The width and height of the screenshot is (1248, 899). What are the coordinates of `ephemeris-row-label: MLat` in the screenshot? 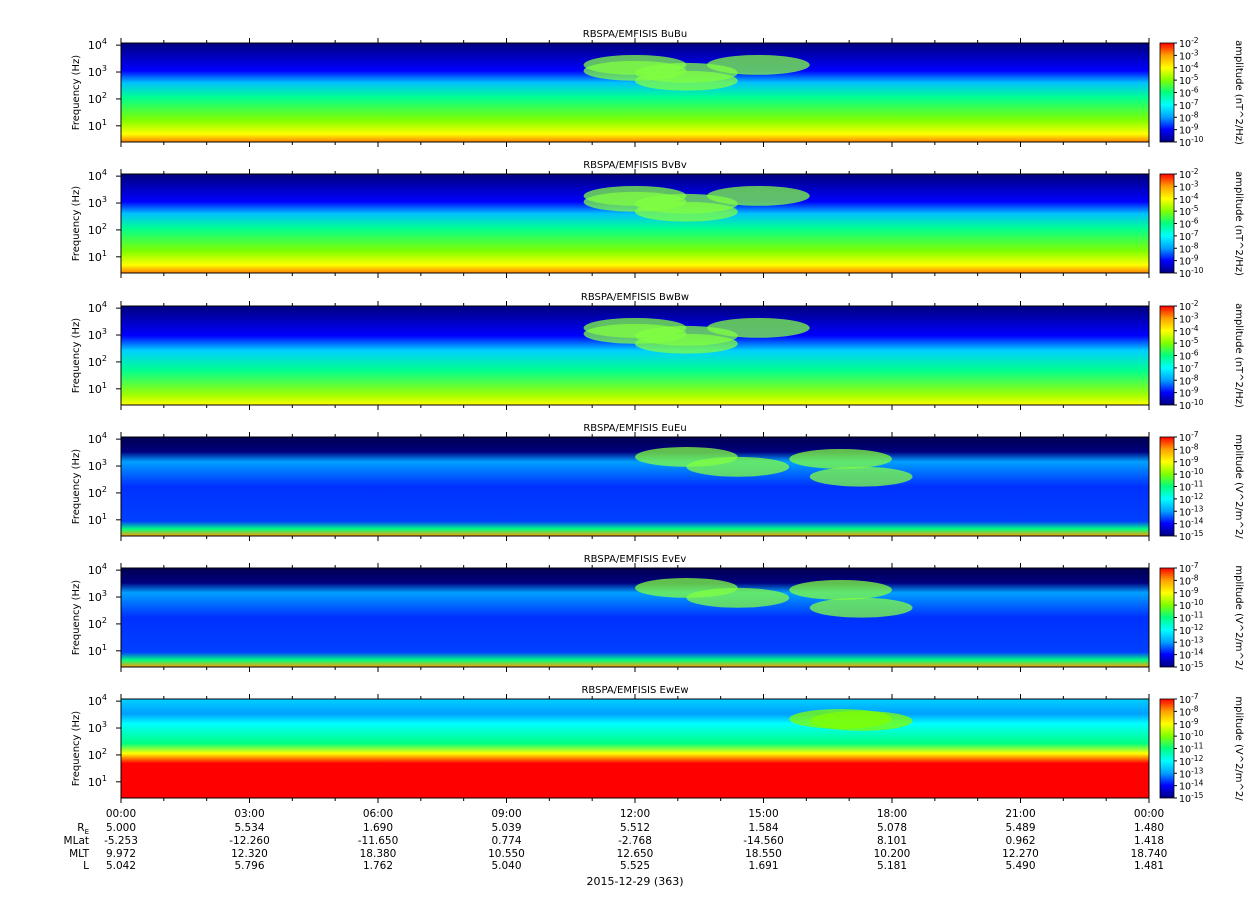 It's located at (76, 841).